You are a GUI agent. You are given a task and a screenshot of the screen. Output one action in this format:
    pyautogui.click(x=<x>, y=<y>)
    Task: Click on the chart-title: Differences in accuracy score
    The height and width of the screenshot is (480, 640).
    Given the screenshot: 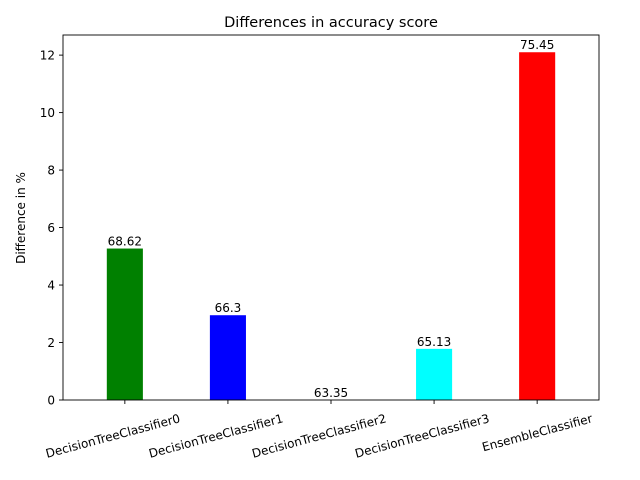 What is the action you would take?
    pyautogui.click(x=331, y=23)
    